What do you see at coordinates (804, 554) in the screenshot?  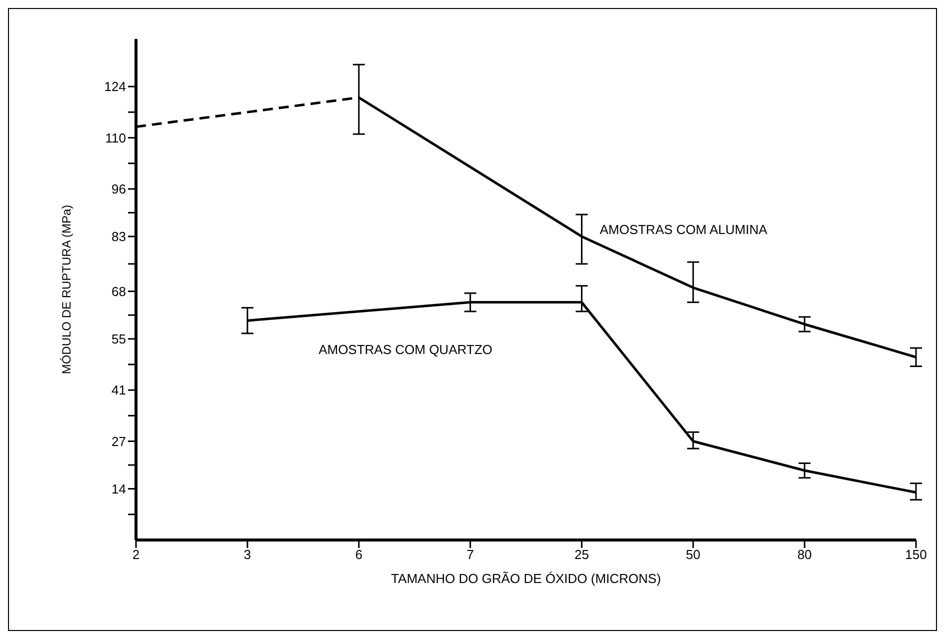 I see `x-tick-label: 80` at bounding box center [804, 554].